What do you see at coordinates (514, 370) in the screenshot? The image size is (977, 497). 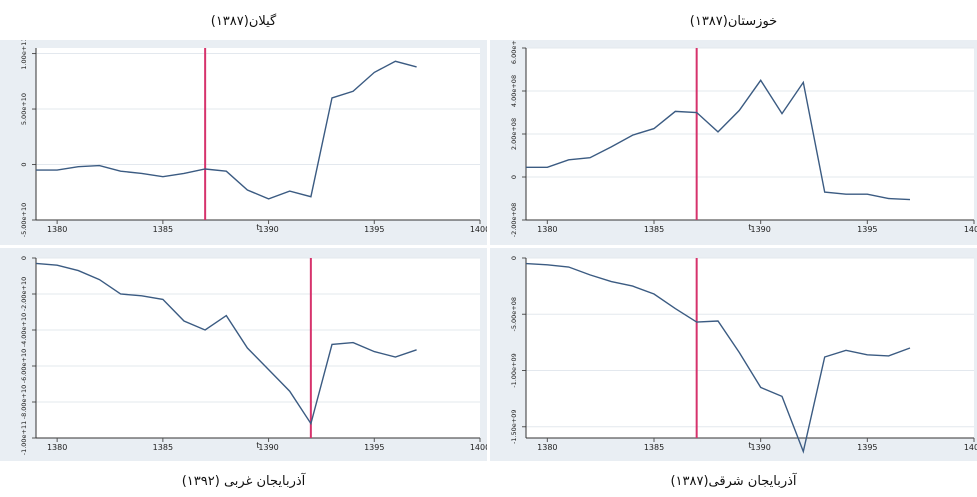 I see `y-tick-label: -1.00e+09` at bounding box center [514, 370].